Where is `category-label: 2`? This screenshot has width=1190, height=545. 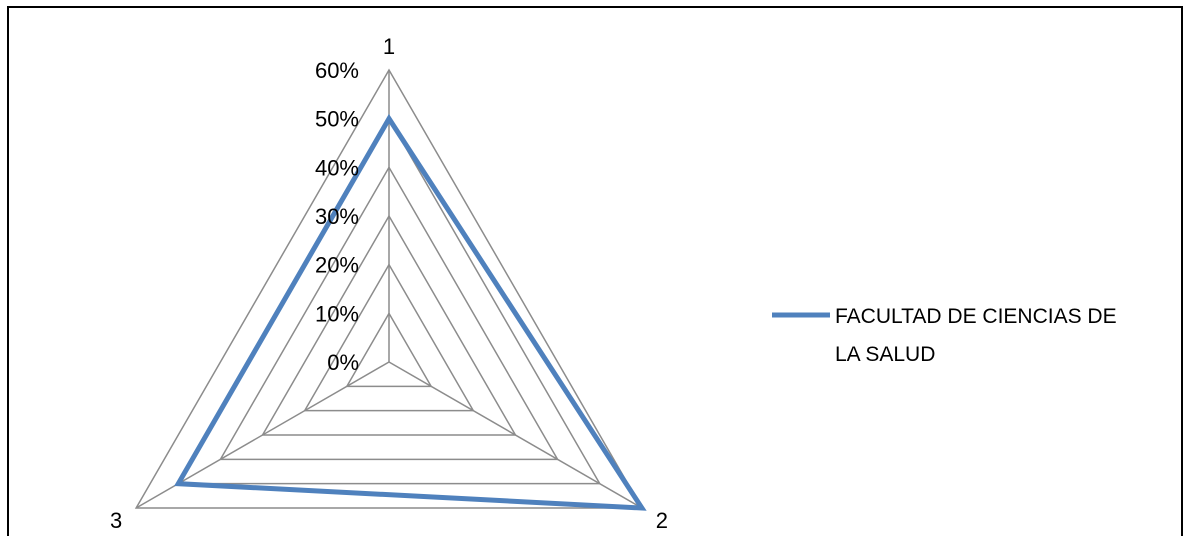 category-label: 2 is located at coordinates (662, 520).